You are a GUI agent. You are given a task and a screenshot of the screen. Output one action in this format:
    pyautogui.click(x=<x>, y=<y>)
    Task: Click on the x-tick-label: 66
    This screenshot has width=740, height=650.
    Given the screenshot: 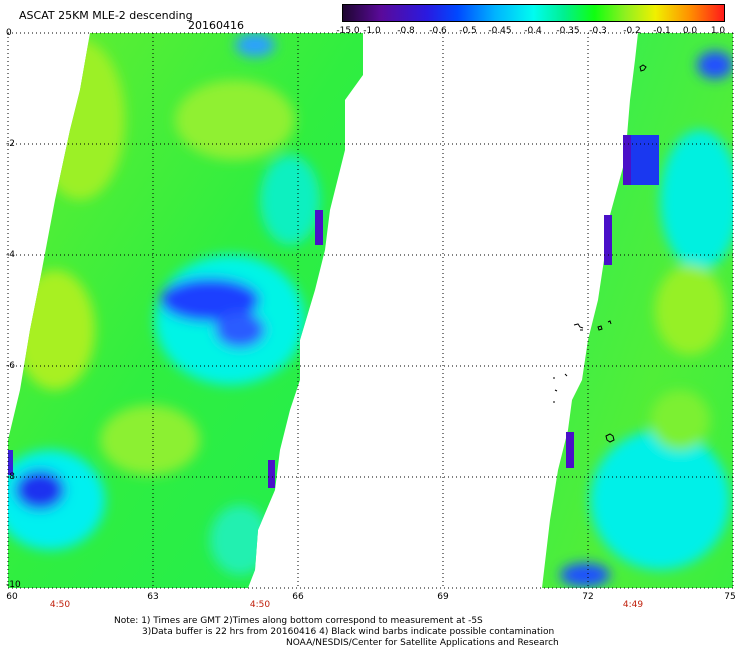 What is the action you would take?
    pyautogui.click(x=298, y=597)
    